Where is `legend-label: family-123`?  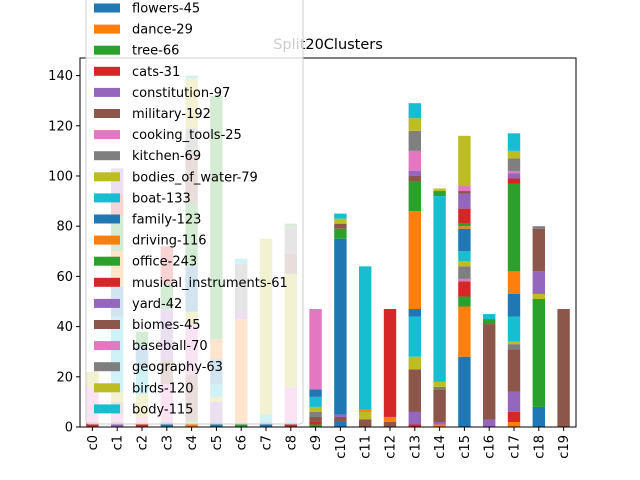 legend-label: family-123 is located at coordinates (166, 220).